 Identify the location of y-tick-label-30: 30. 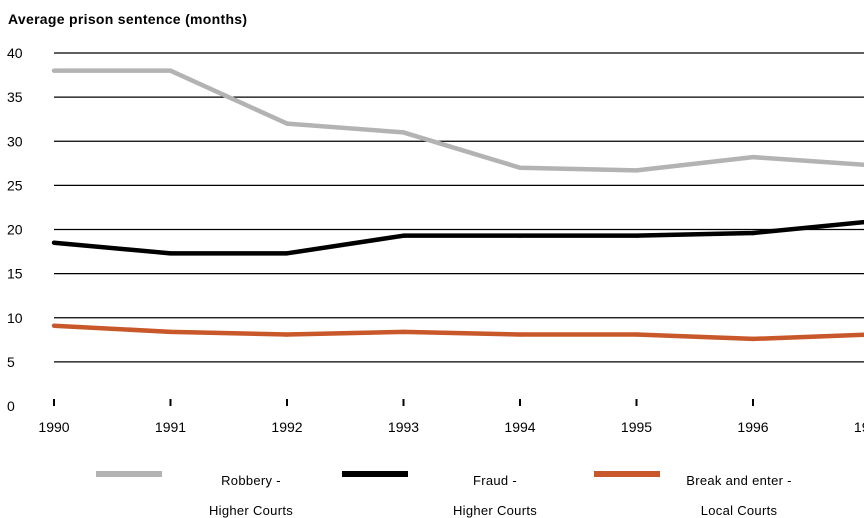
(15, 141).